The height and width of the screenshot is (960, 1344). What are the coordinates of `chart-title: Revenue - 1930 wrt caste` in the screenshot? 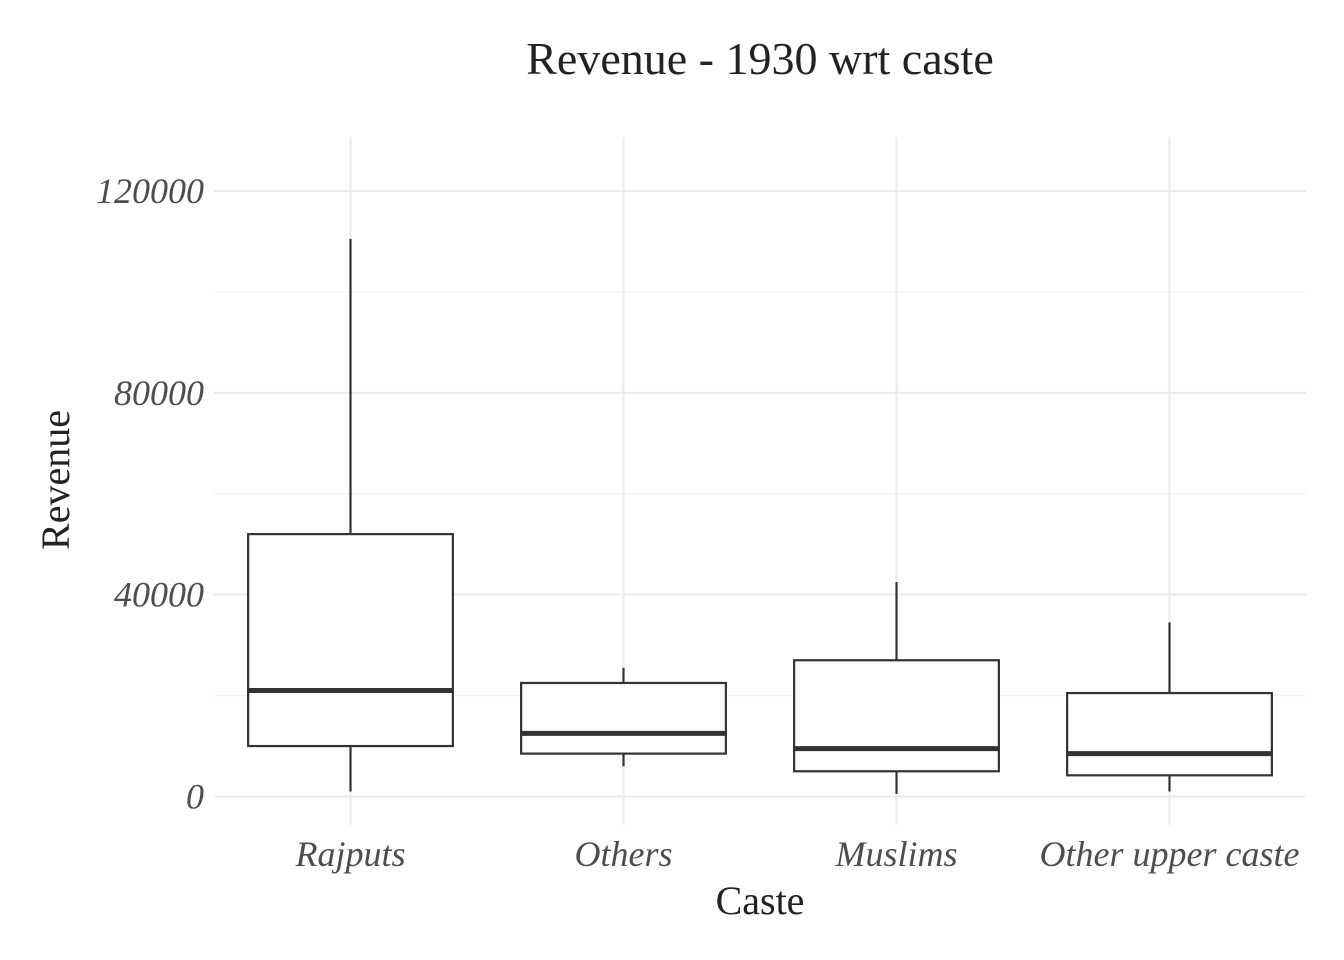 It's located at (760, 58).